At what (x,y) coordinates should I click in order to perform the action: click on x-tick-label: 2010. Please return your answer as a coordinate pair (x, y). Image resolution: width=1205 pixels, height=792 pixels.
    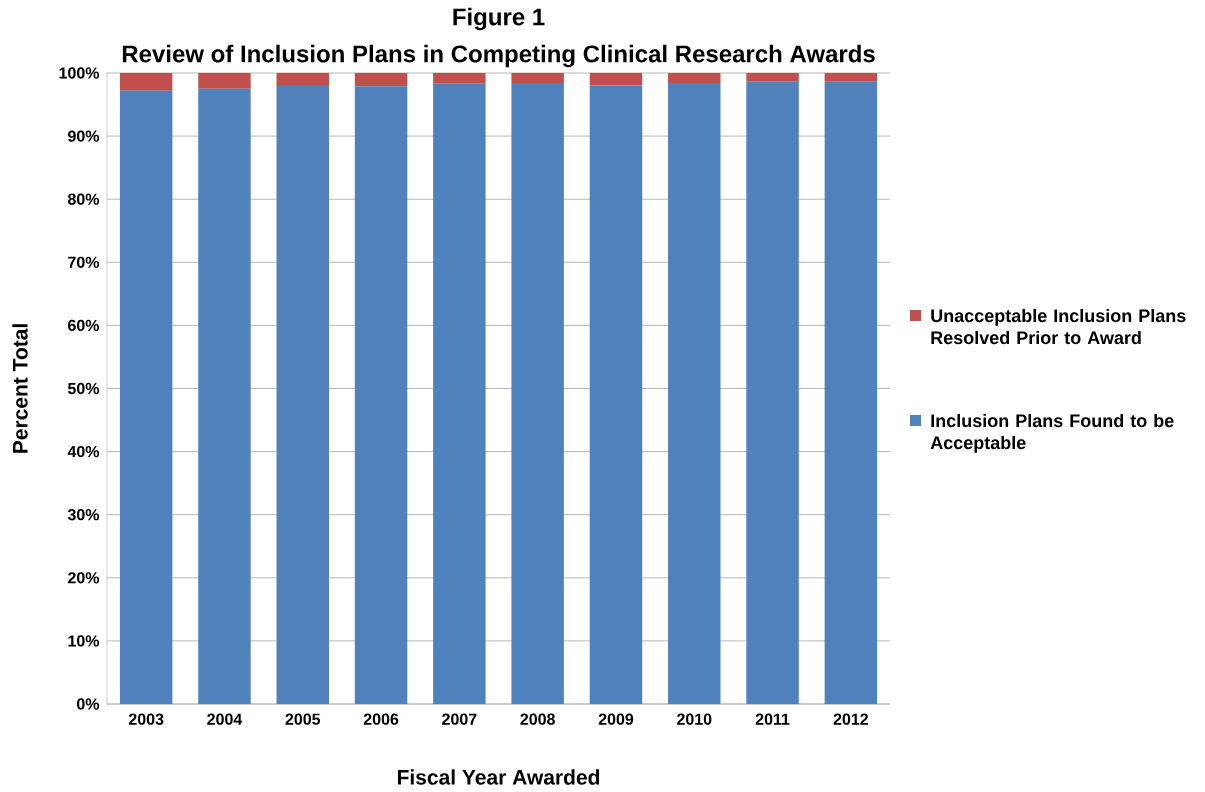
    Looking at the image, I should click on (694, 719).